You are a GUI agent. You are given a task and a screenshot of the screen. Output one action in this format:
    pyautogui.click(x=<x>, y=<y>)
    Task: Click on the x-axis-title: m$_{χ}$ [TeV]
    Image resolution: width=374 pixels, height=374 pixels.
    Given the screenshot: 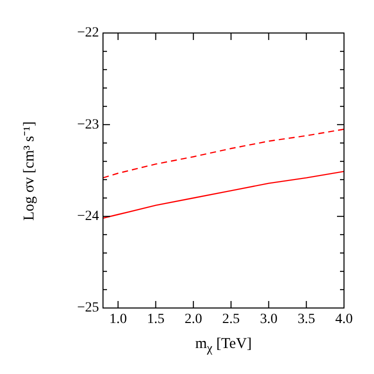 What is the action you would take?
    pyautogui.click(x=223, y=346)
    